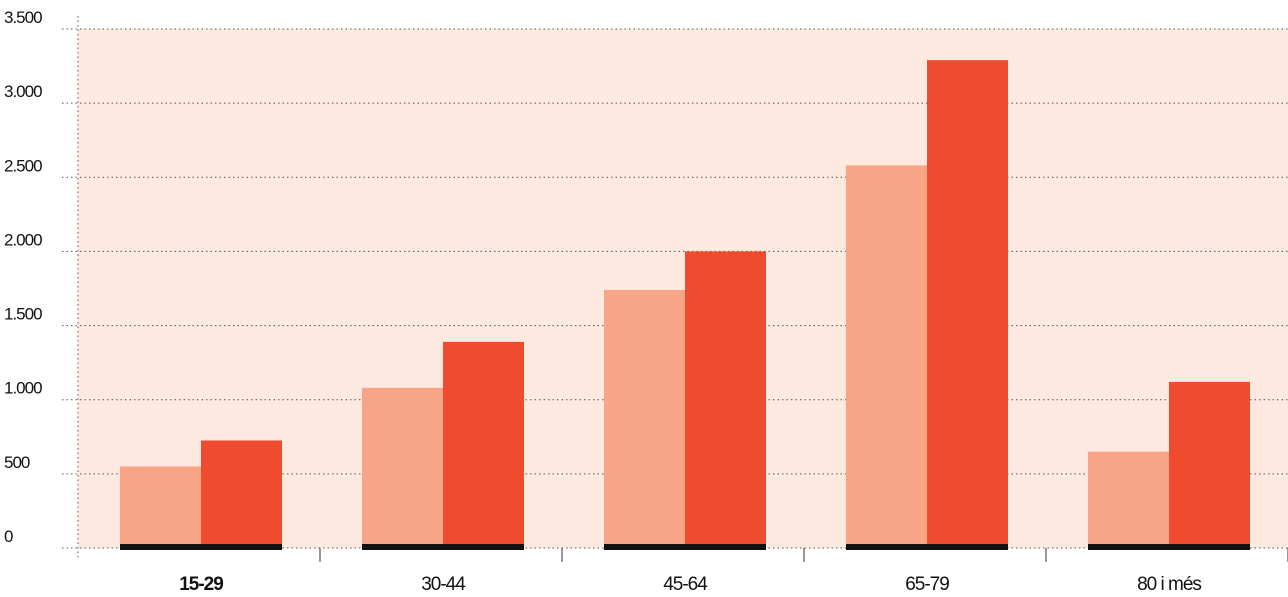 This screenshot has height=597, width=1288. What do you see at coordinates (927, 584) in the screenshot?
I see `x-tick-label: 65-79` at bounding box center [927, 584].